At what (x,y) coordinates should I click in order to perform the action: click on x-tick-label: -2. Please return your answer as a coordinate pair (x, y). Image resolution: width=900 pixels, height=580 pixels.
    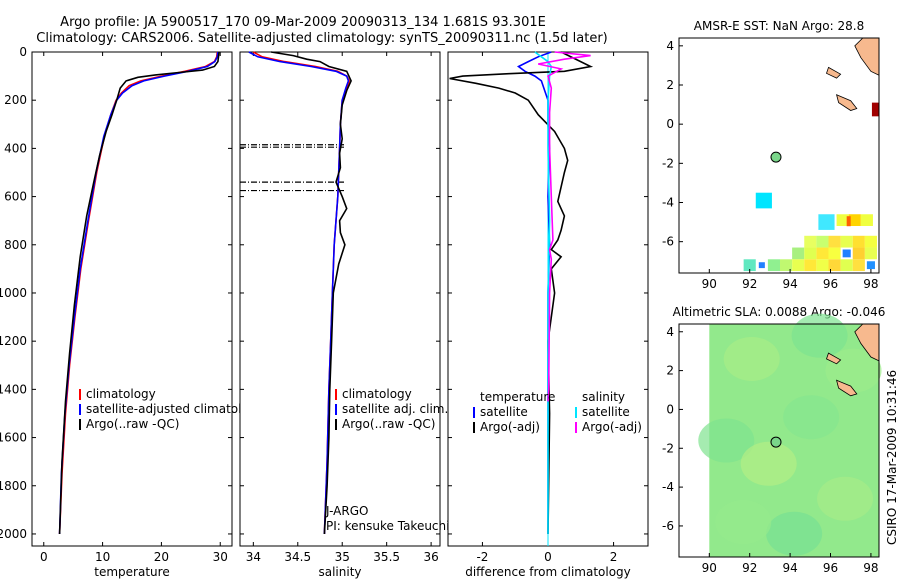
    Looking at the image, I should click on (482, 557).